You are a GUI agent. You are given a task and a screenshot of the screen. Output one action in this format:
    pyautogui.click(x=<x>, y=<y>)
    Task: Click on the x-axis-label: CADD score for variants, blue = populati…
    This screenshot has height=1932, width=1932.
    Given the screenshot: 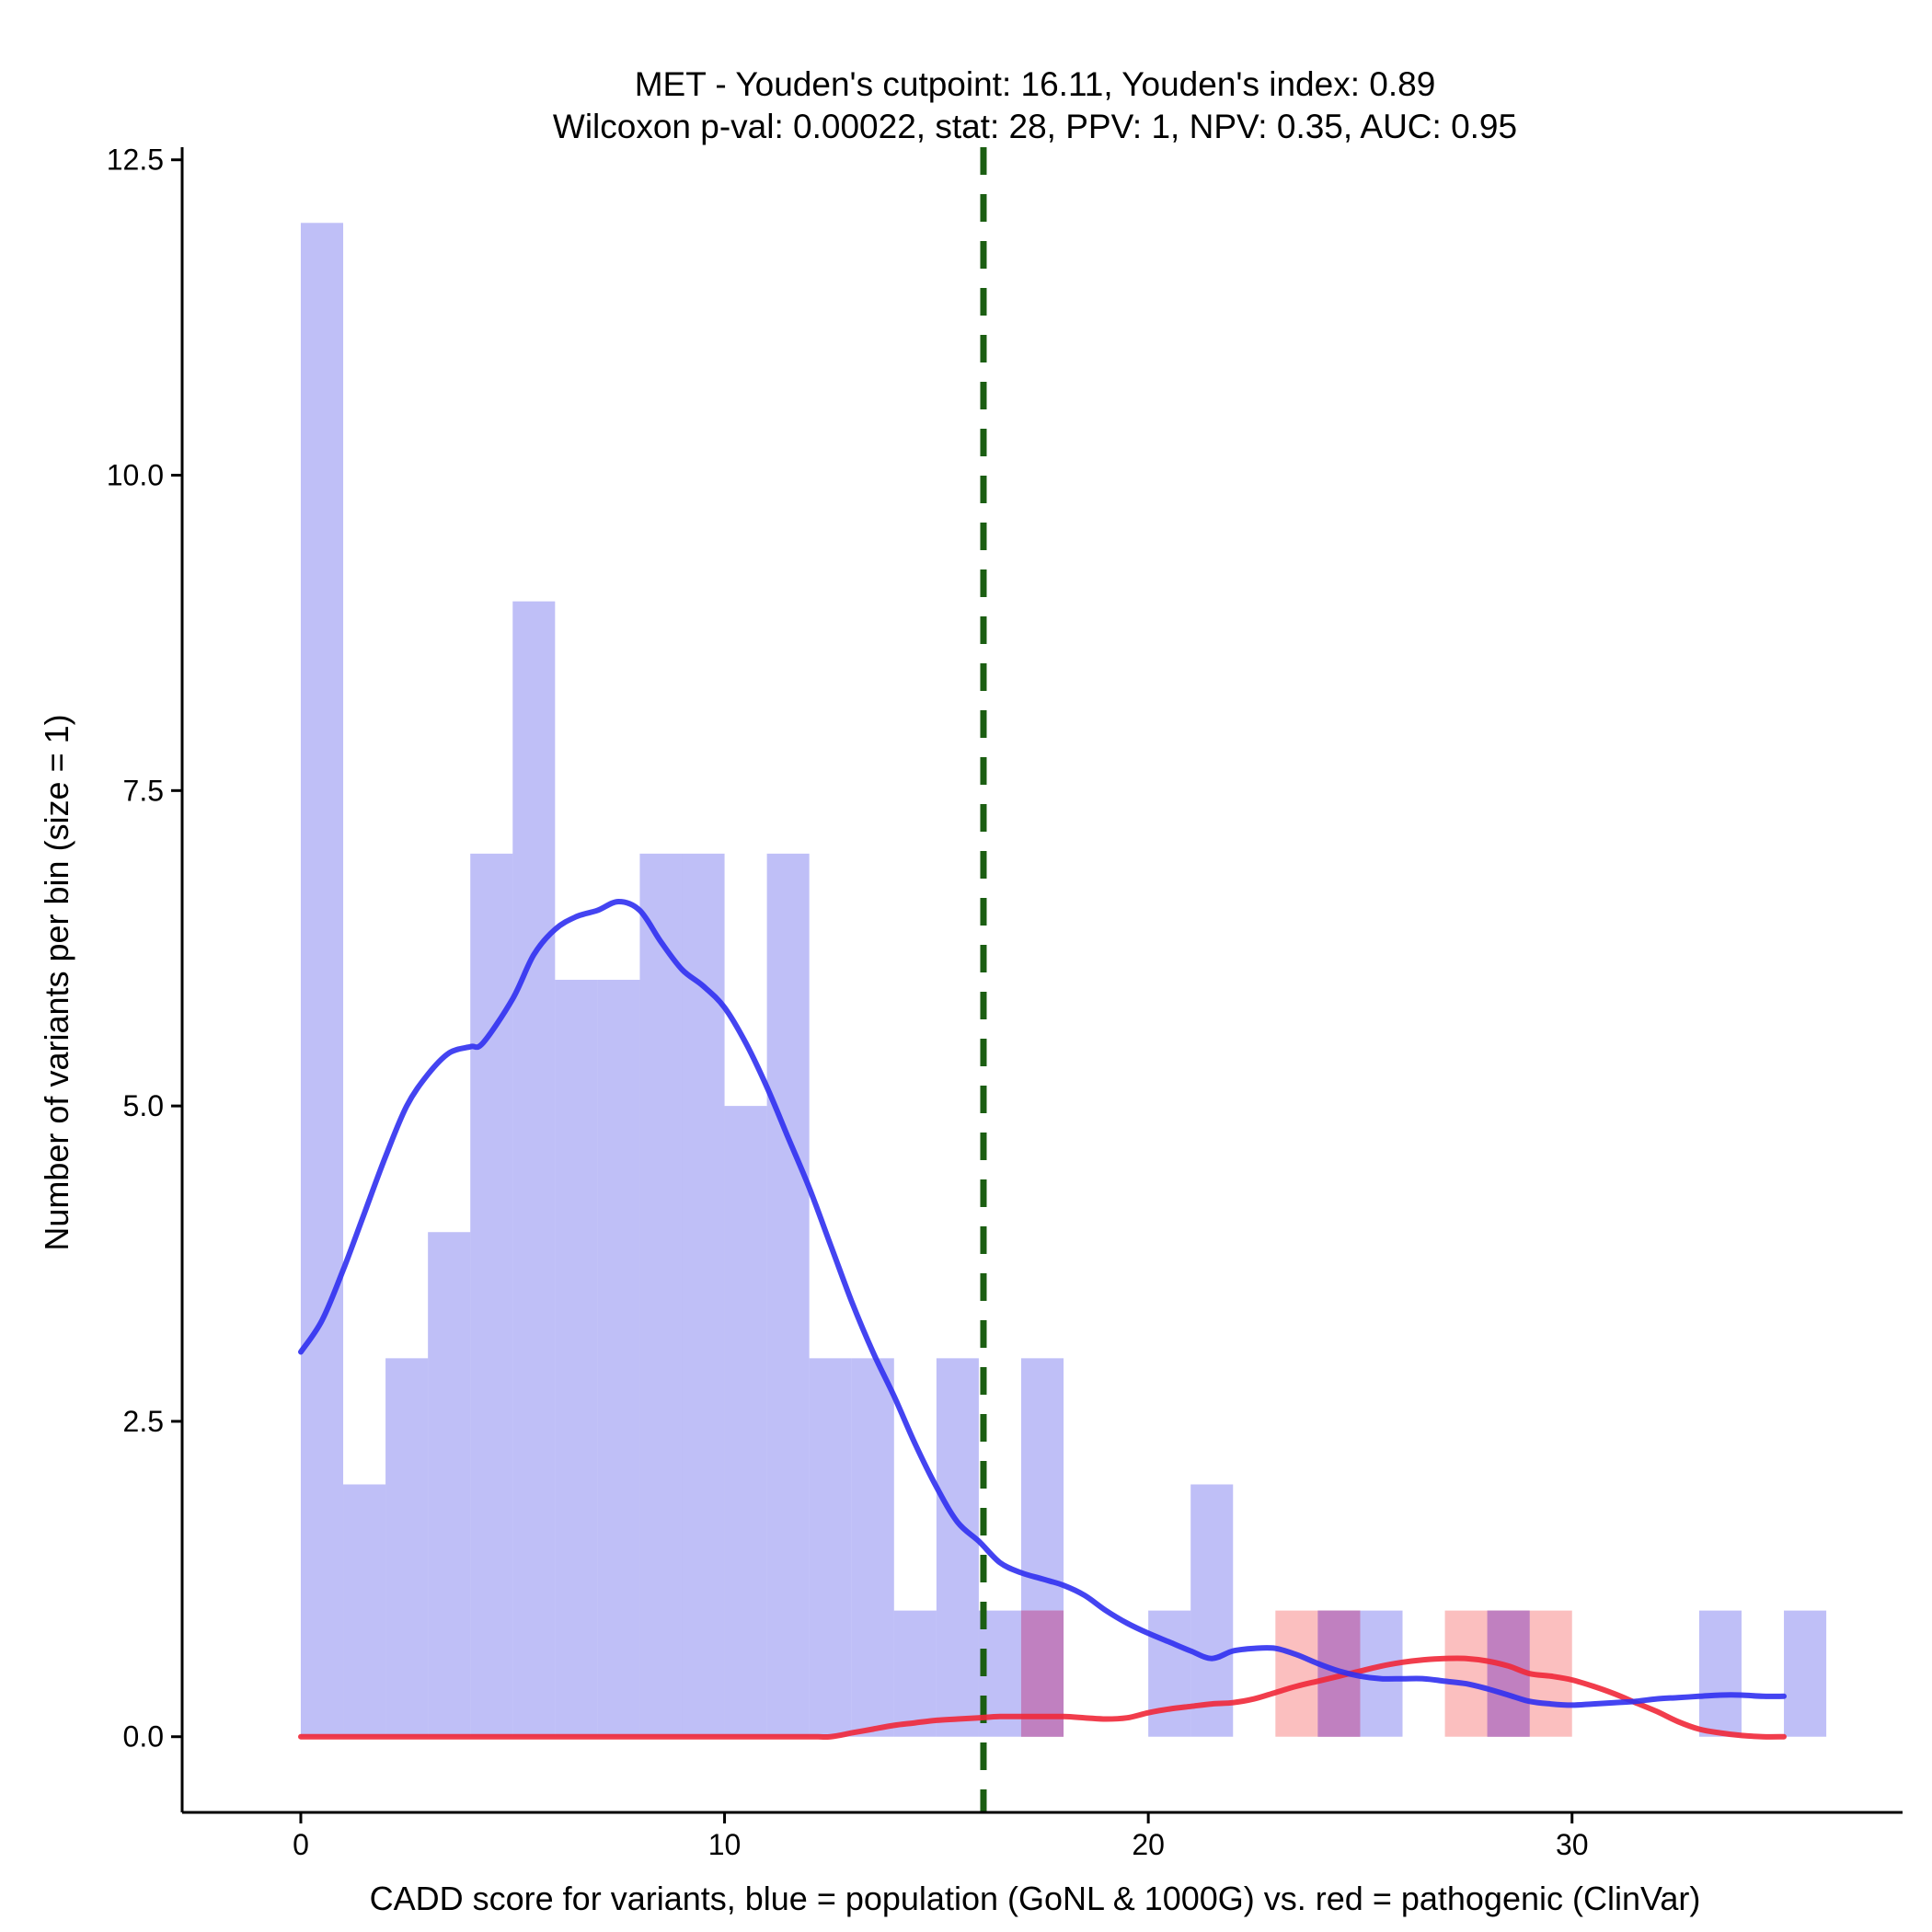 What is the action you would take?
    pyautogui.click(x=1035, y=1898)
    